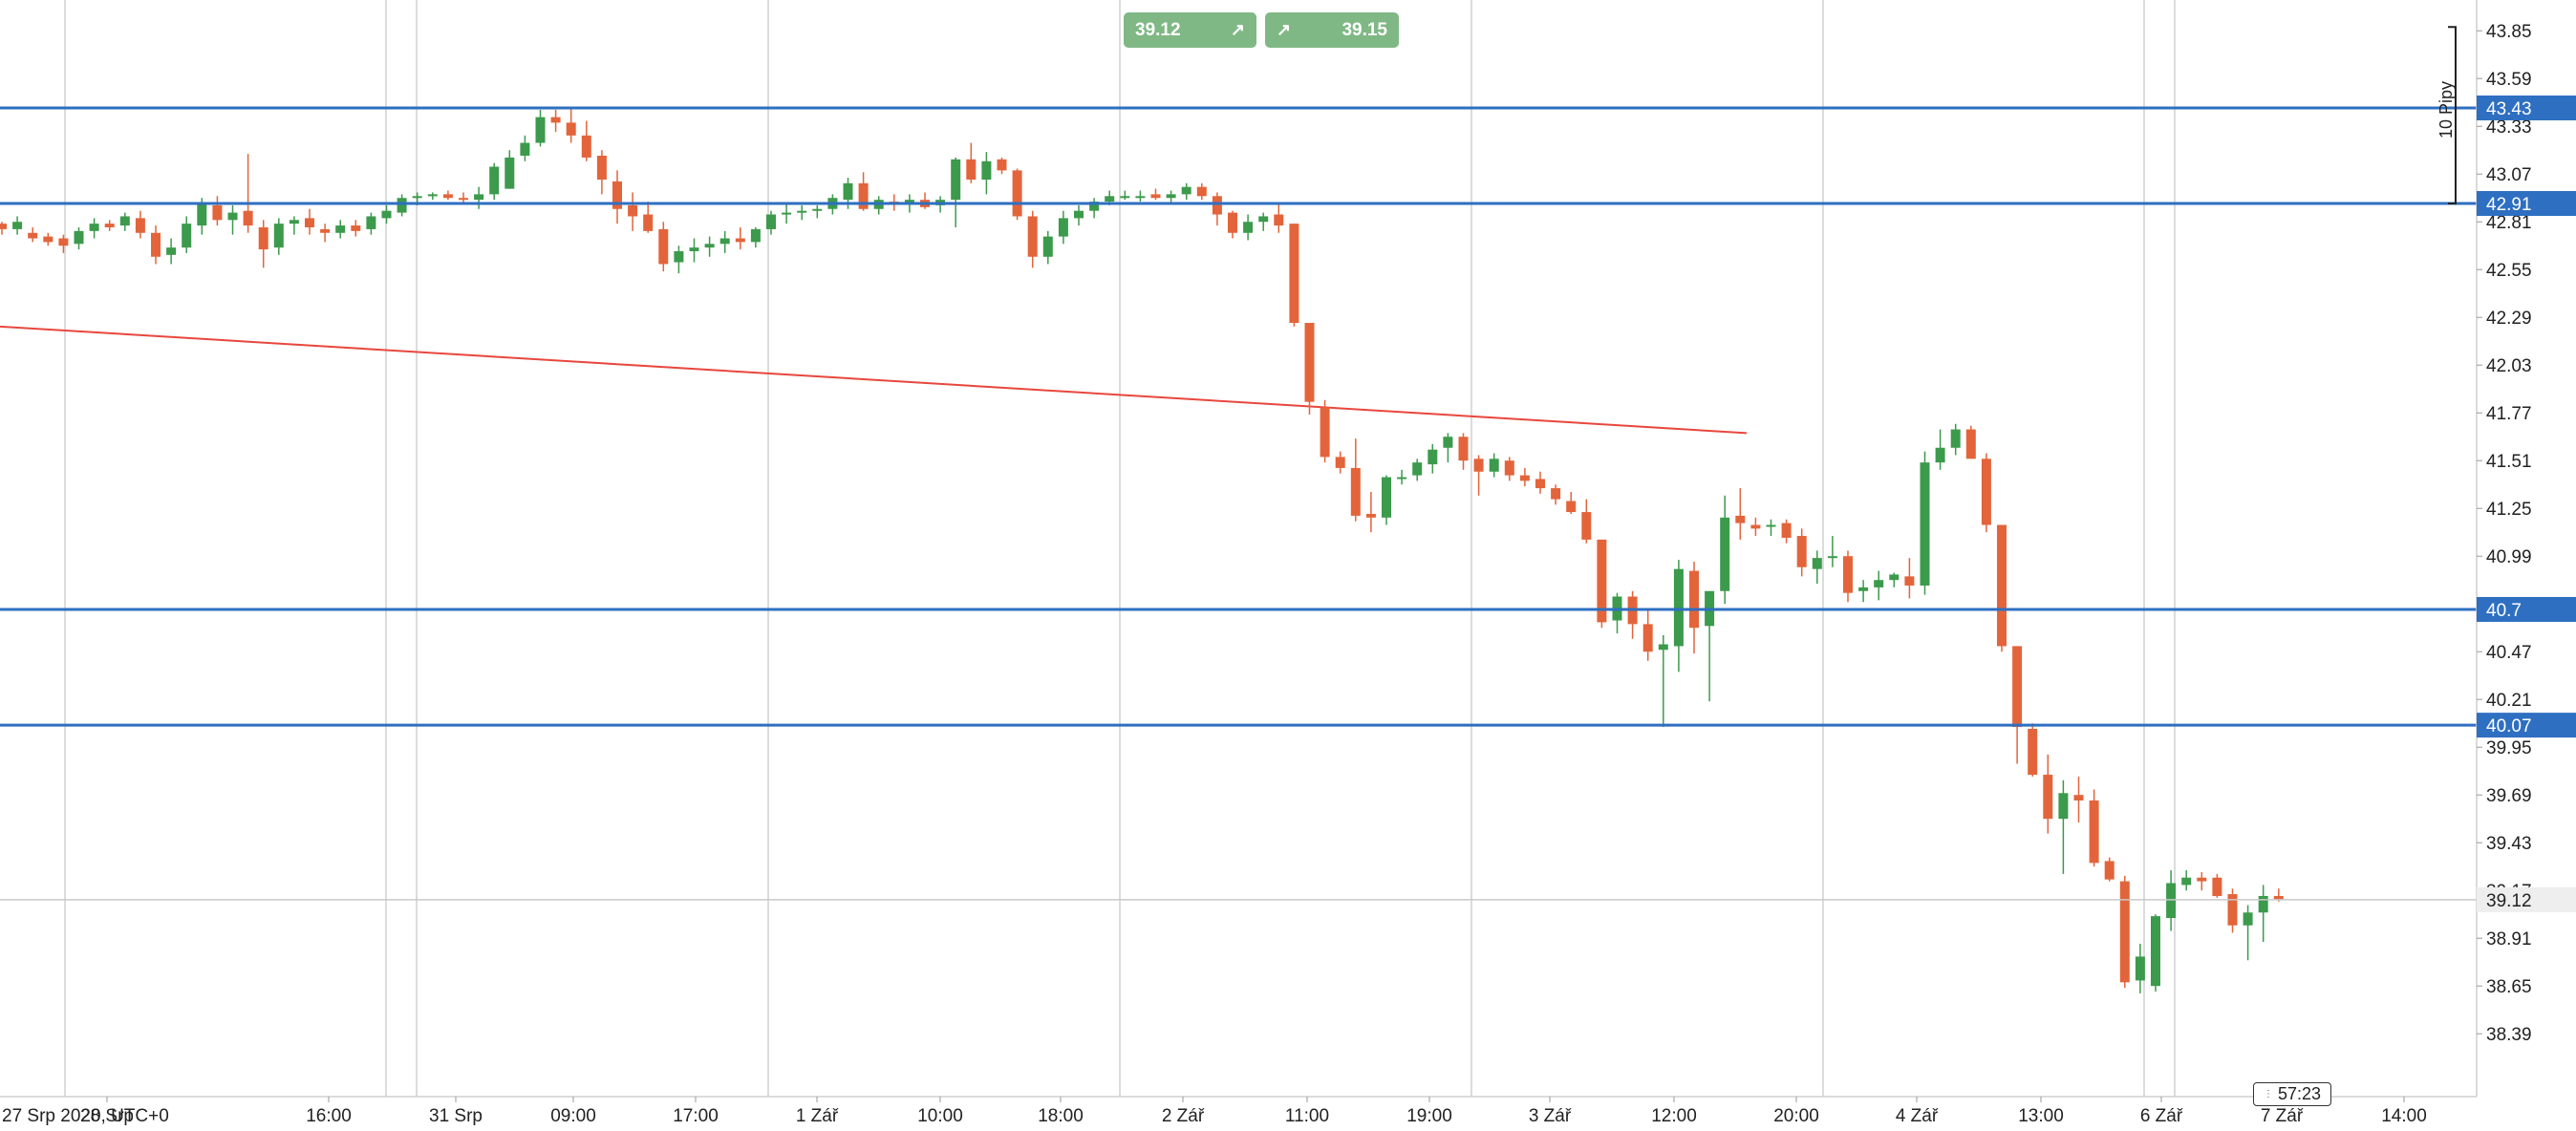  Describe the element at coordinates (1332, 30) in the screenshot. I see `buy-button: ↗ 39.15` at that location.